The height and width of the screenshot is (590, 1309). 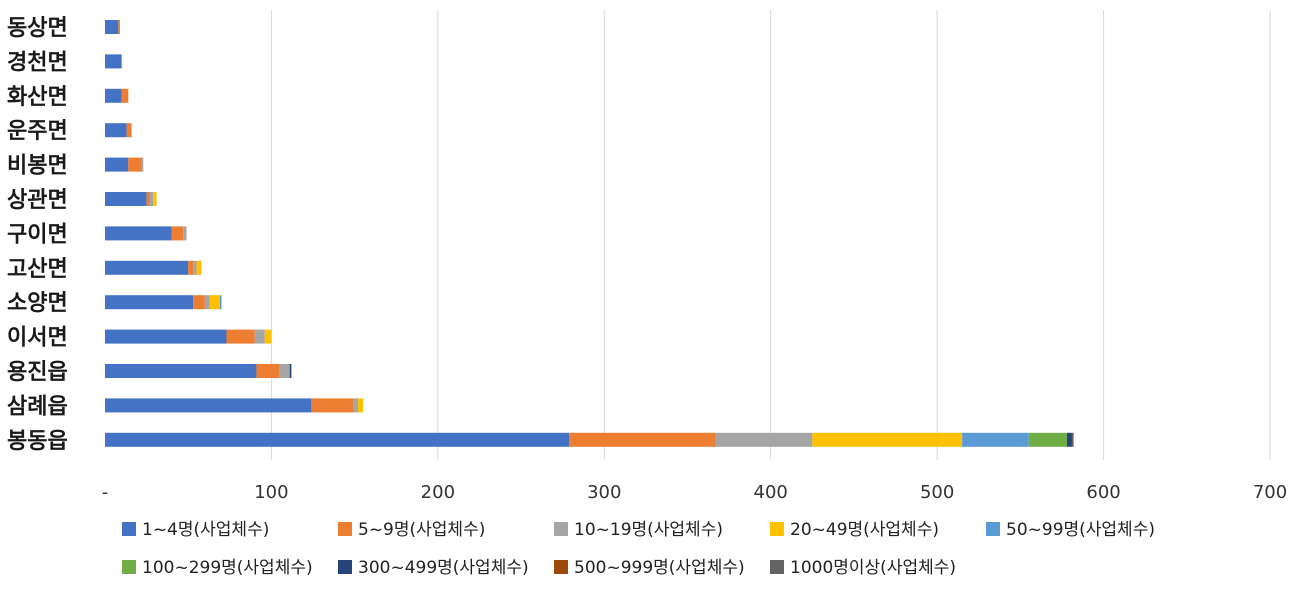 I want to click on category-label: 동상면, so click(x=37, y=28).